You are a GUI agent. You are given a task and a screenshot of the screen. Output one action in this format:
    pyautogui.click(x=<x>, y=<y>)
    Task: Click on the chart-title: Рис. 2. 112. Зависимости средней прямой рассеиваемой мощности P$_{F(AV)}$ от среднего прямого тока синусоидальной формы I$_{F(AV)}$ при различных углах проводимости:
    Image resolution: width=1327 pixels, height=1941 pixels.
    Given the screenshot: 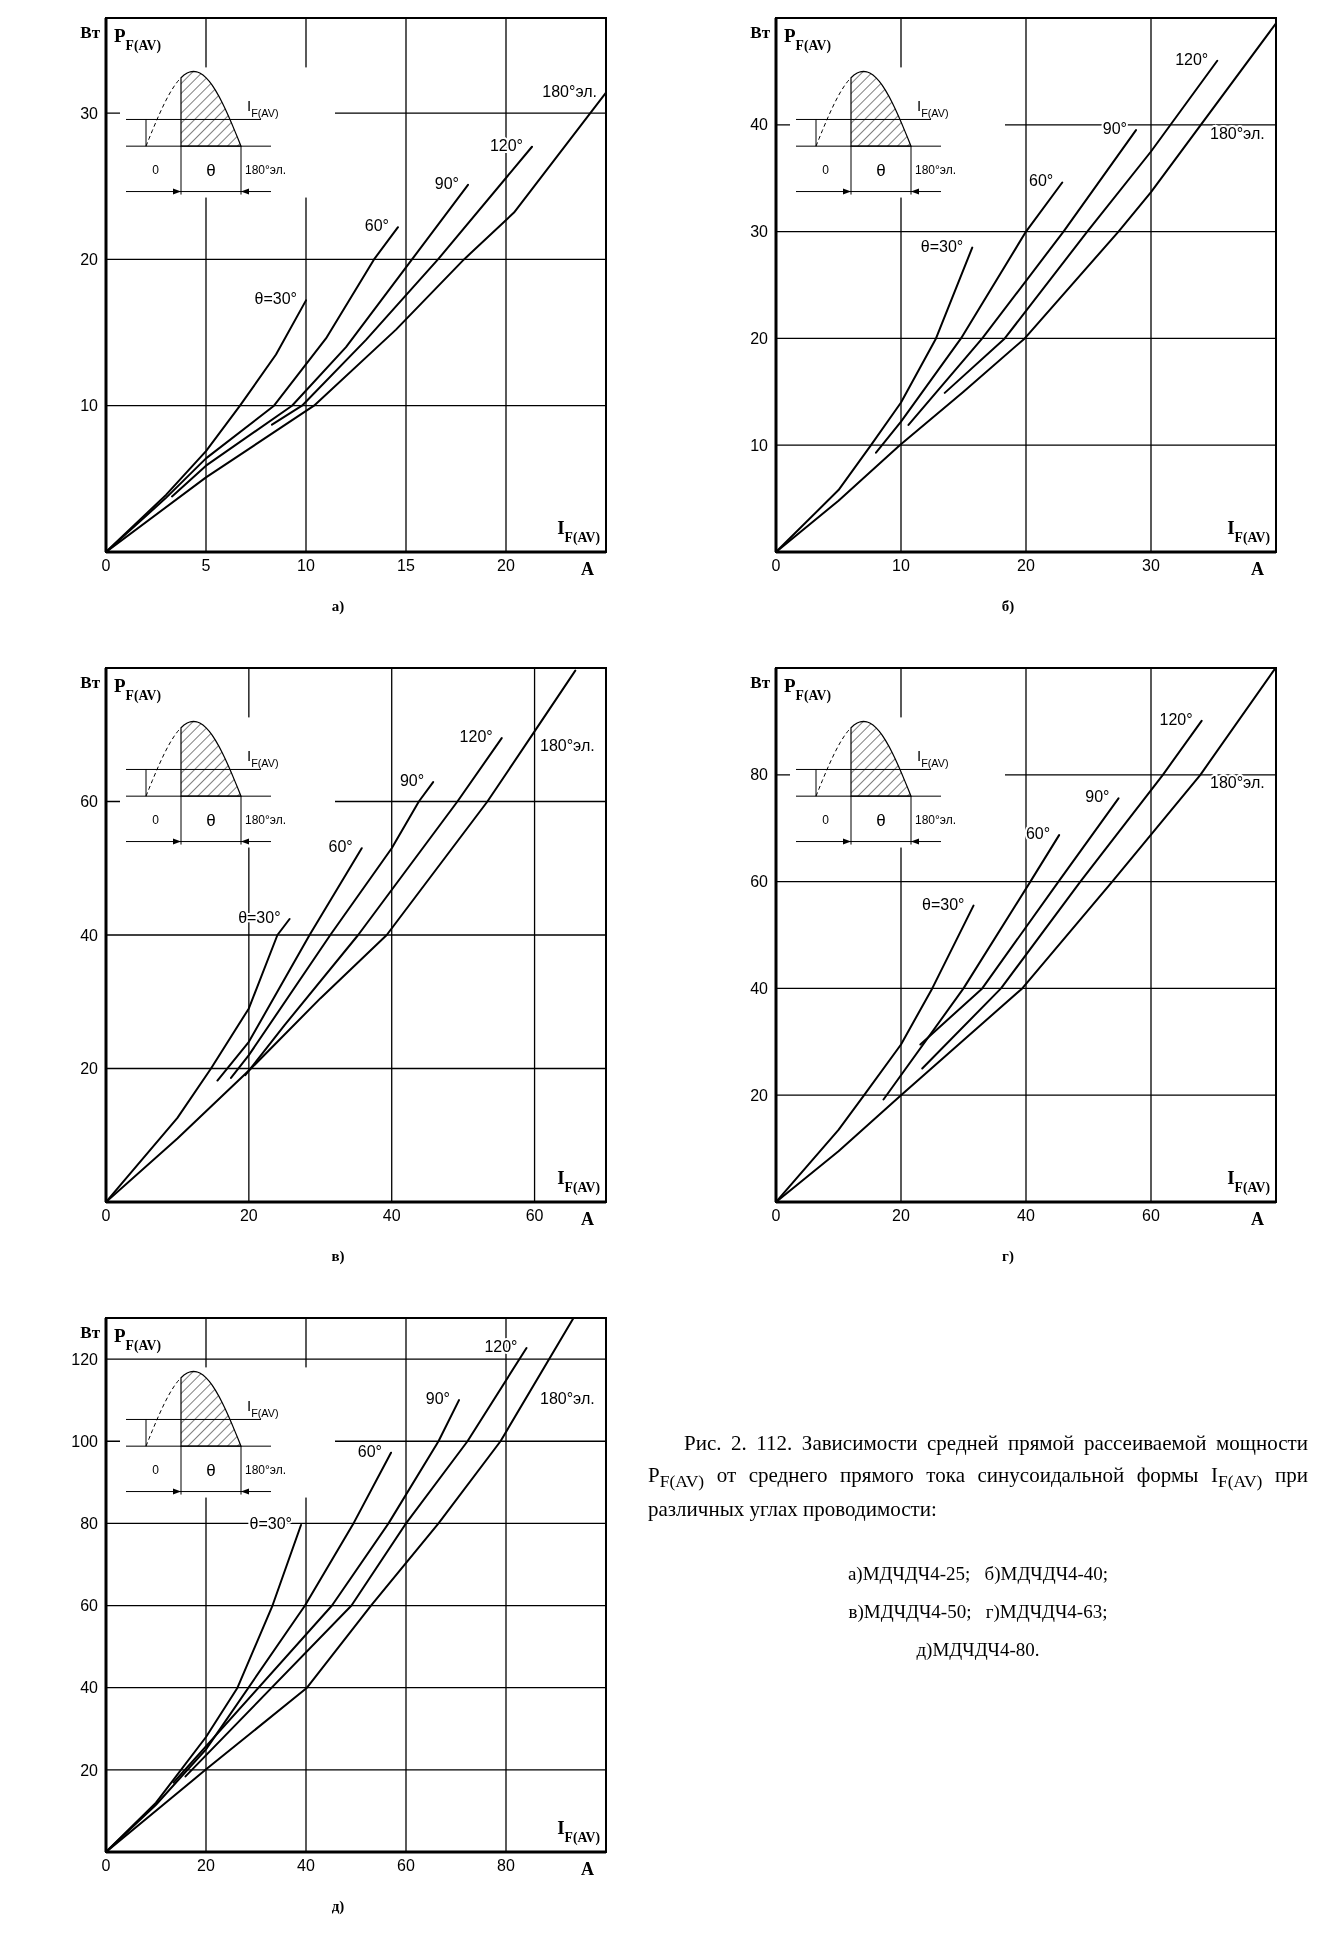 What is the action you would take?
    pyautogui.click(x=978, y=1476)
    